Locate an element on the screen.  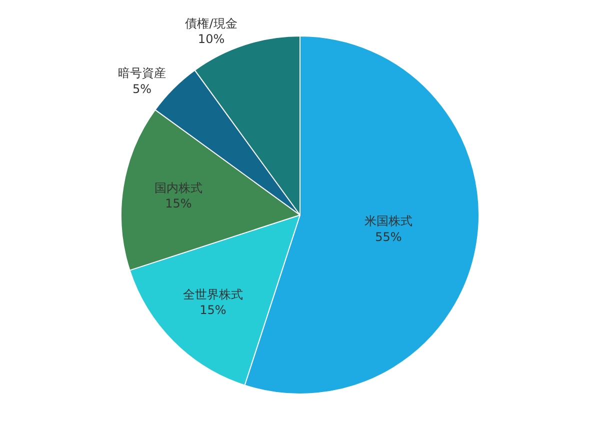
slice-label: 全世界株式 is located at coordinates (212, 294).